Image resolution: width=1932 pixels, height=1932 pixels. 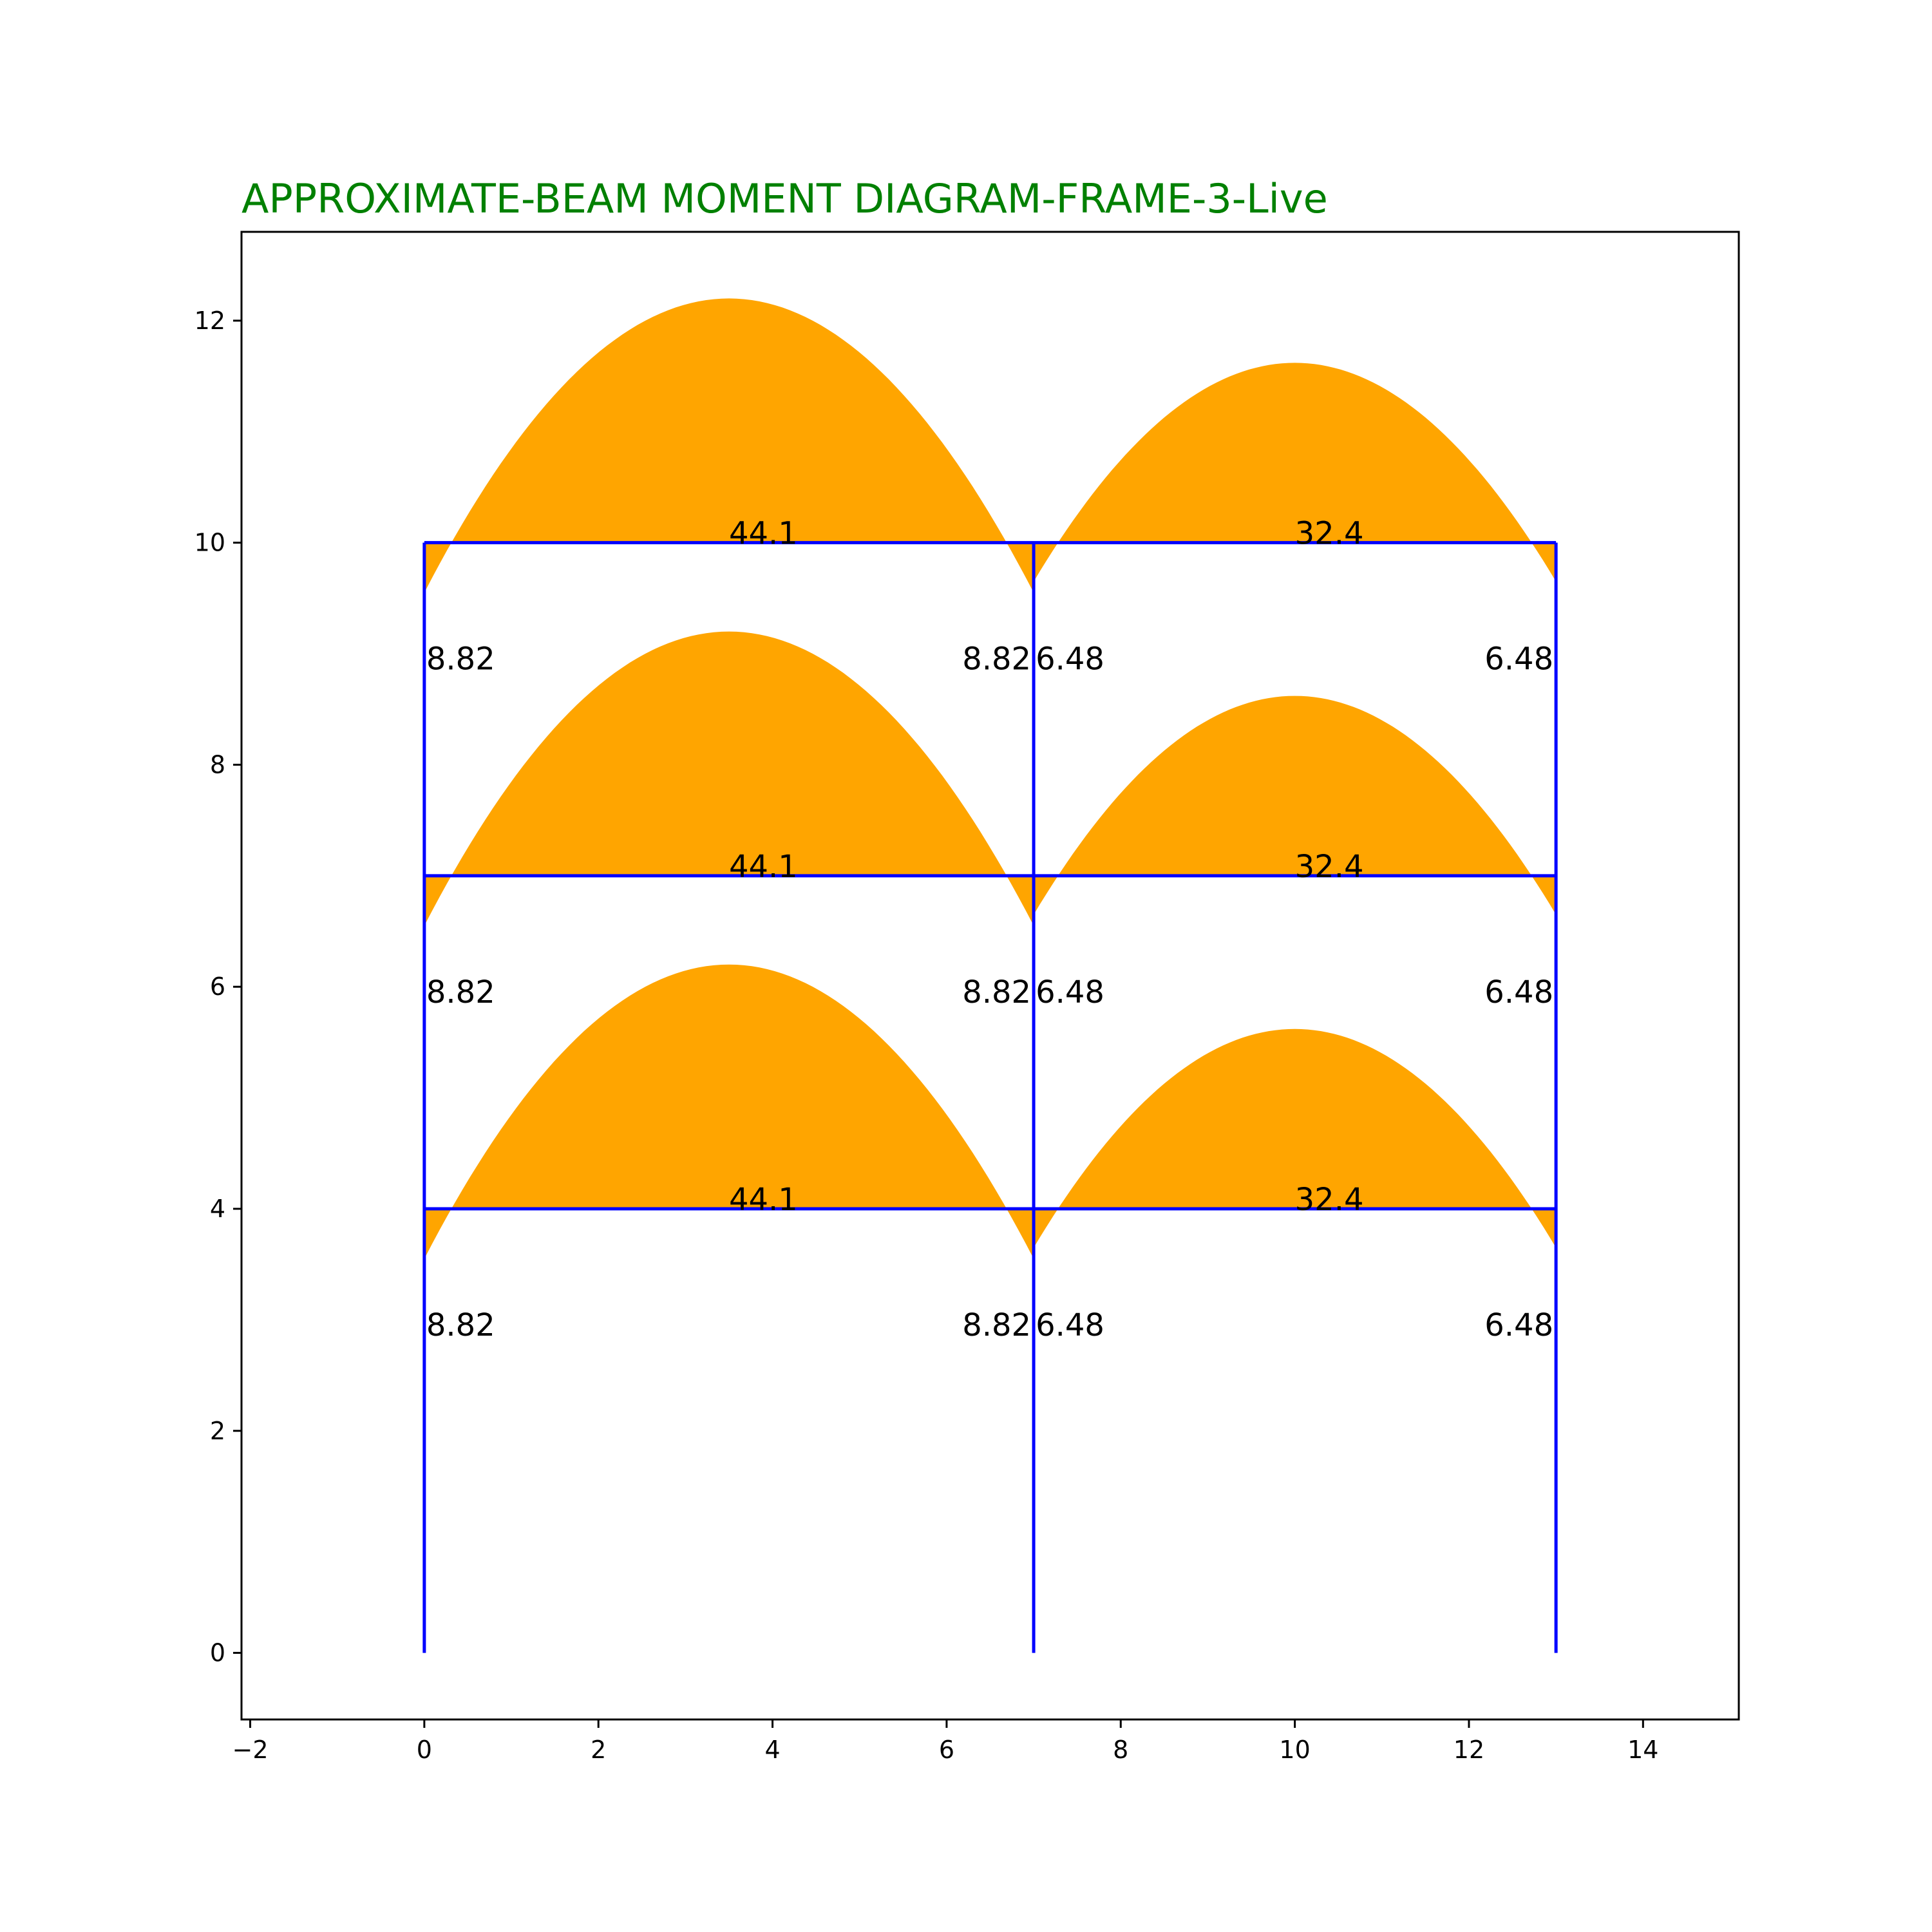 What do you see at coordinates (1642, 1750) in the screenshot?
I see `x-tick-label: 14` at bounding box center [1642, 1750].